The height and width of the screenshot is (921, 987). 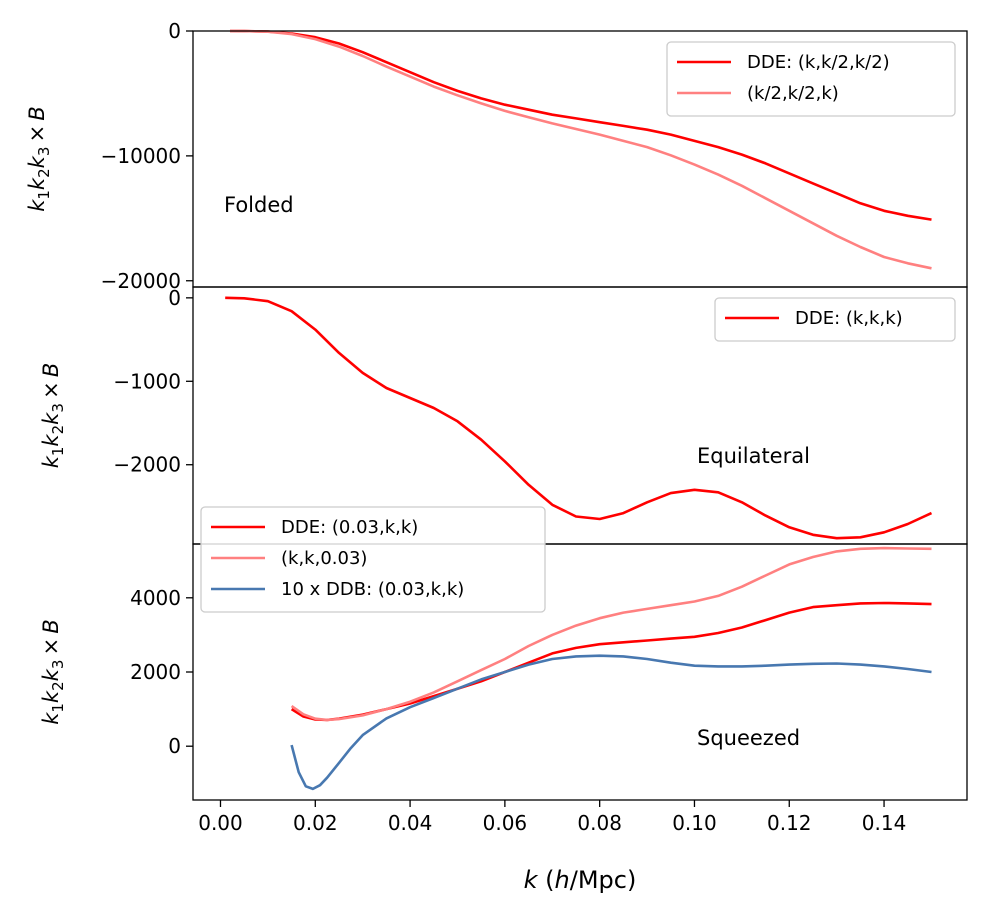 I want to click on folded-ylabel: k1k2k3 × B, so click(x=39, y=159).